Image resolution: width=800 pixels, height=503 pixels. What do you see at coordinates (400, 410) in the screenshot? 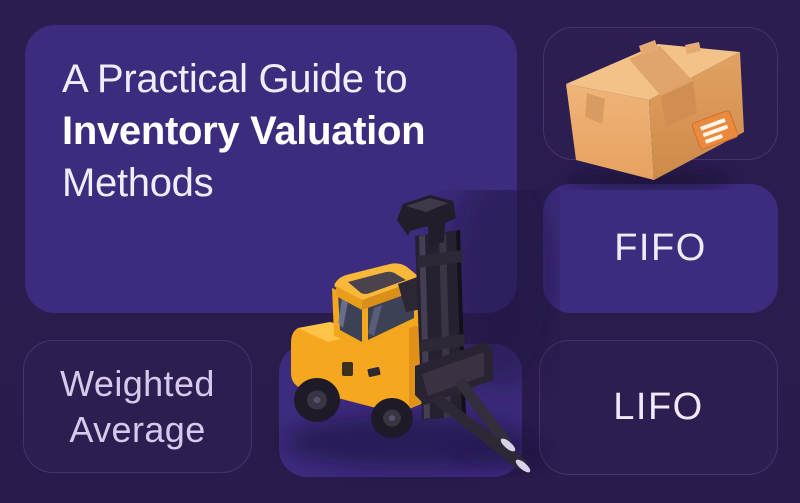
I see `forklift-card` at bounding box center [400, 410].